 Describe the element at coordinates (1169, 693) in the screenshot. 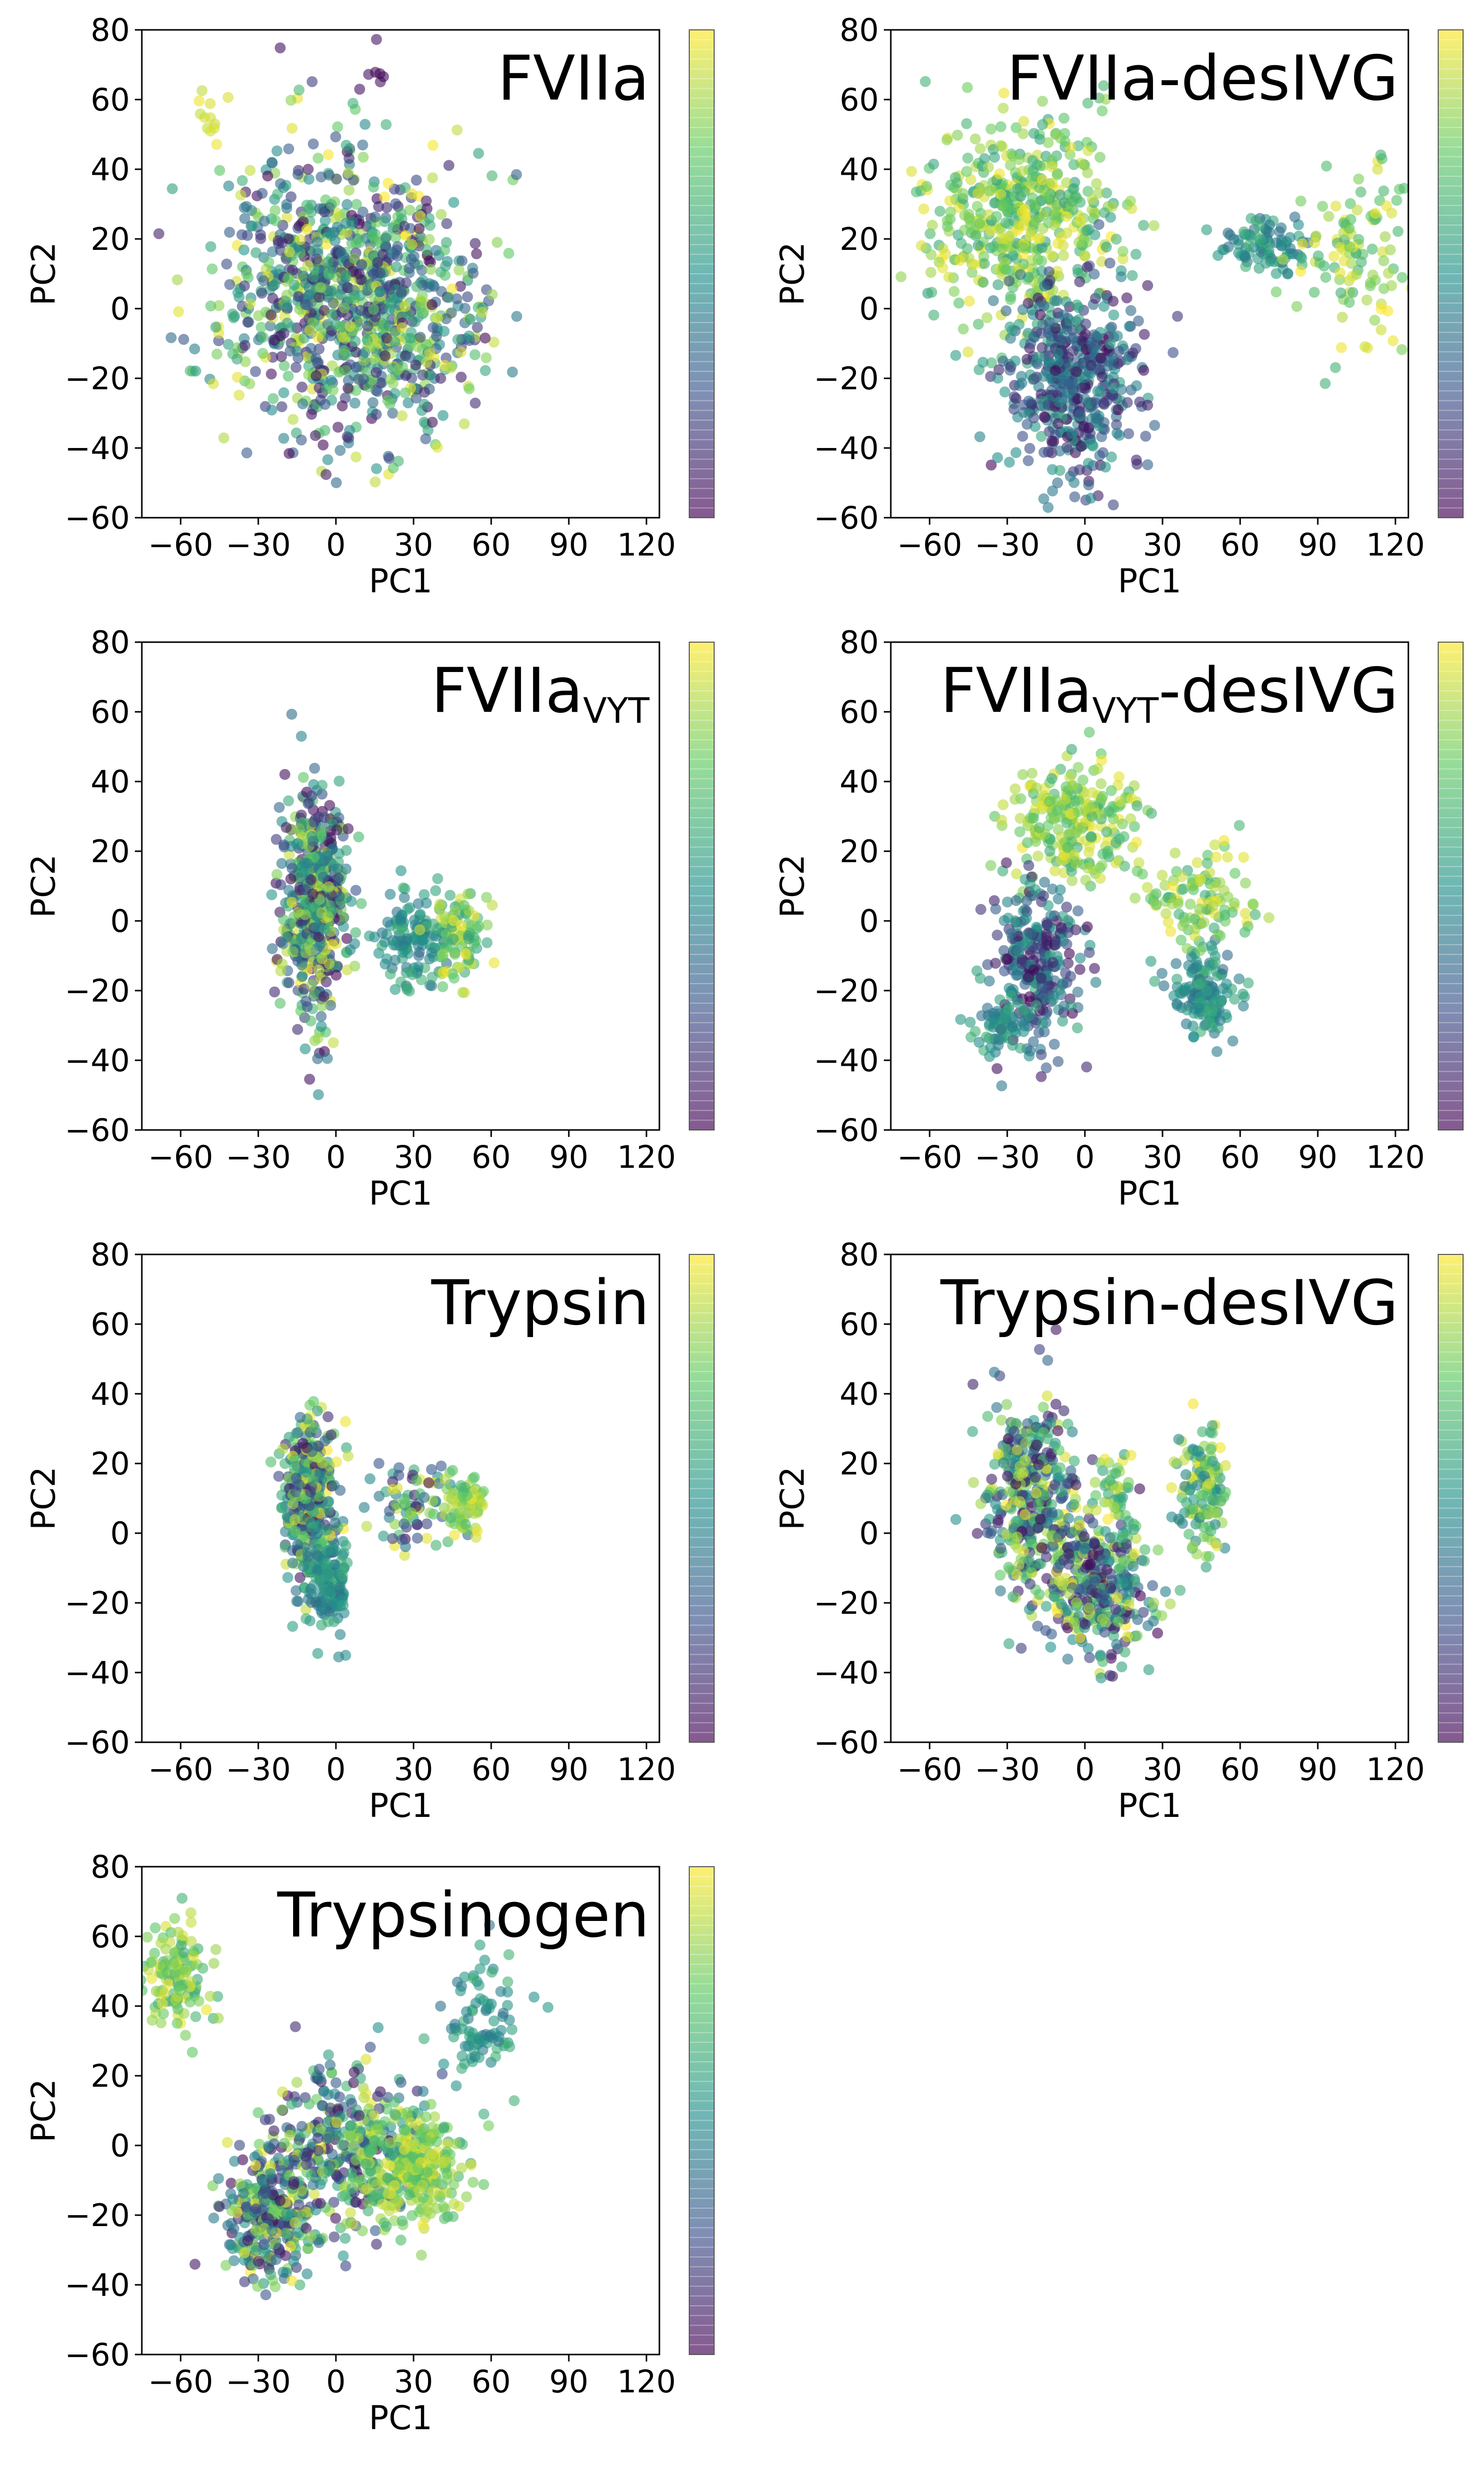

I see `panel-title: FVIIaVYT-desIVG` at that location.